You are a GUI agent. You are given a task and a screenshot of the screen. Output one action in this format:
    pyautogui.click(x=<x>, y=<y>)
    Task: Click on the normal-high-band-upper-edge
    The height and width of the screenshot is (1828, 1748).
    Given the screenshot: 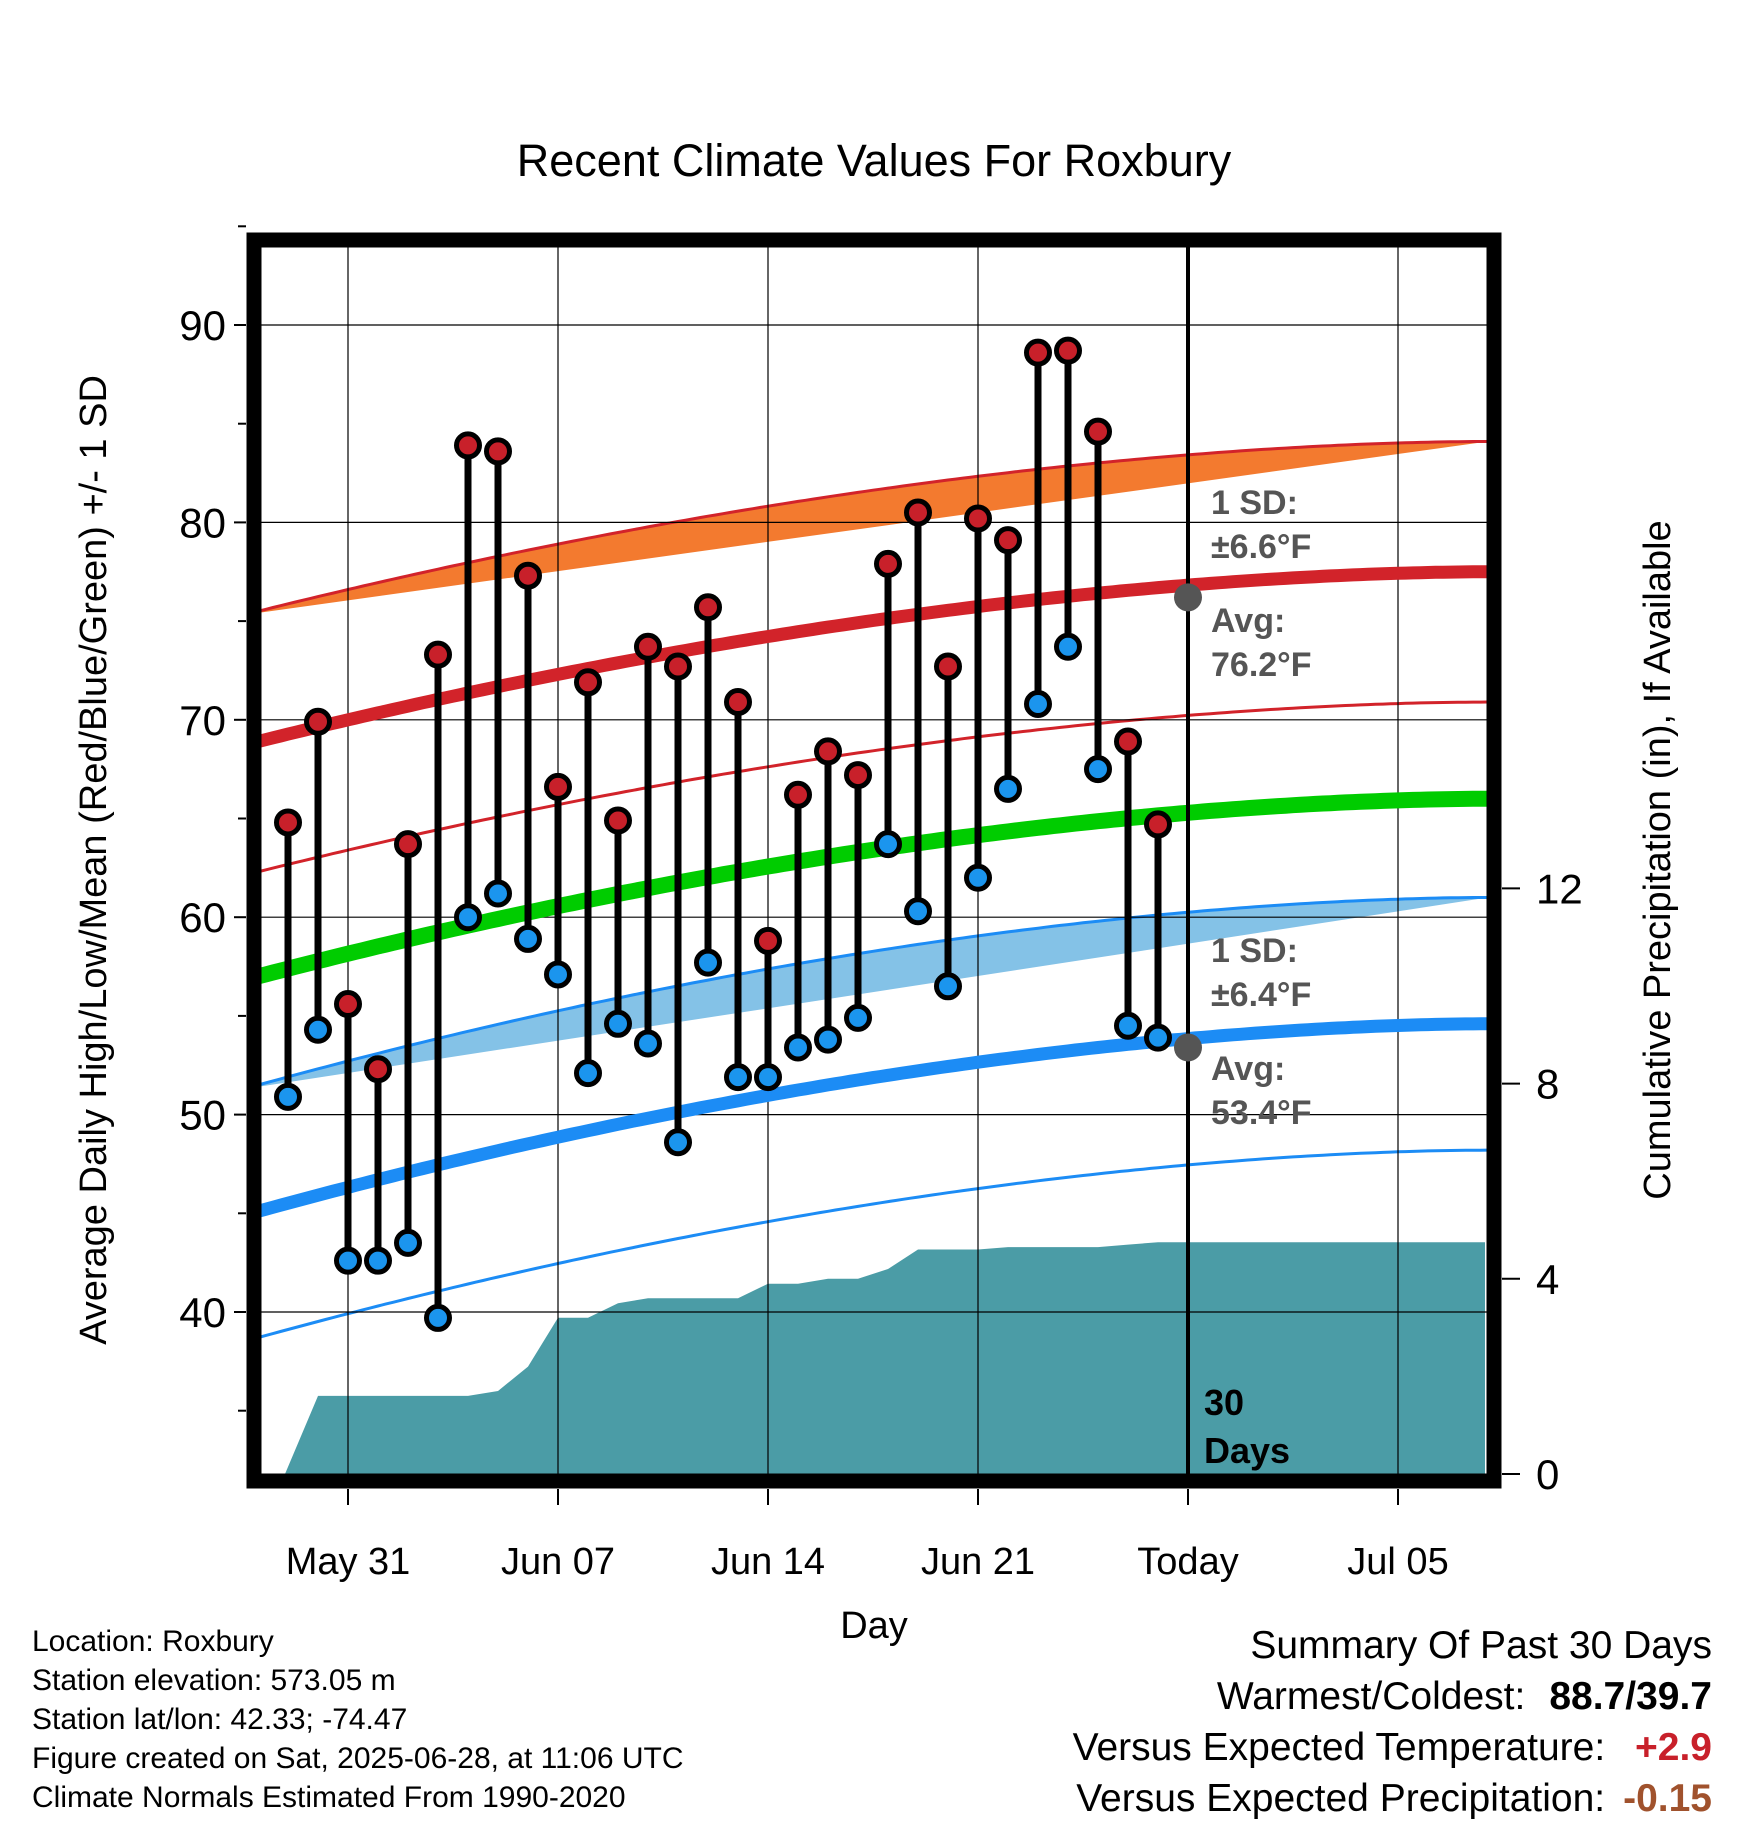 What is the action you would take?
    pyautogui.click(x=874, y=526)
    